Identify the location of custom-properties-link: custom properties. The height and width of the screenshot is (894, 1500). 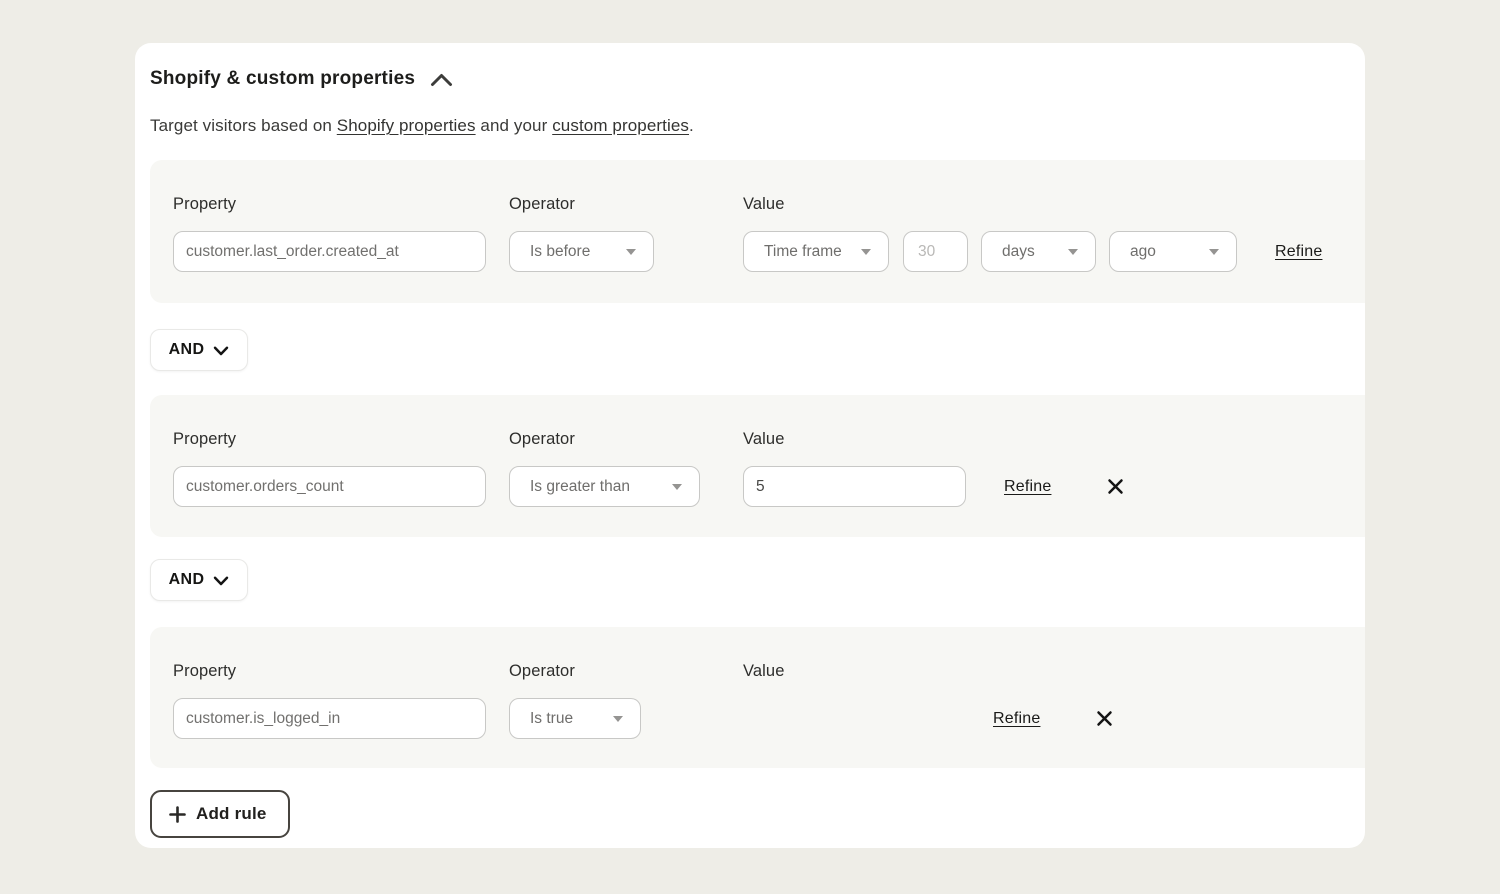
(621, 125).